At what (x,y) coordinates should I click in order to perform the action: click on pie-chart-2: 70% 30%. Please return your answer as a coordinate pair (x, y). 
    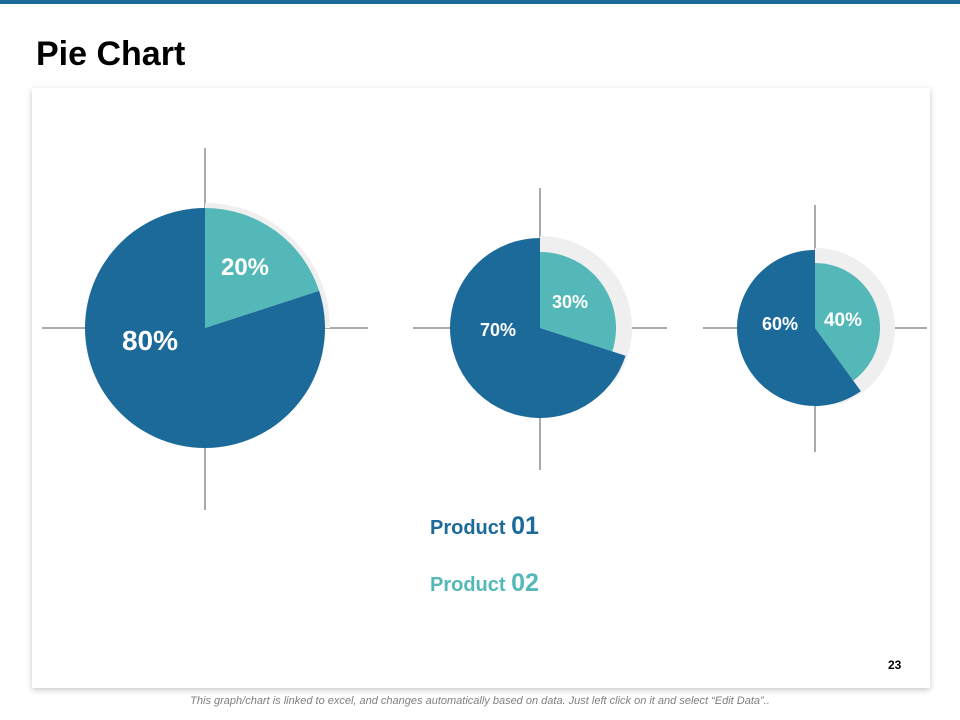
    Looking at the image, I should click on (540, 329).